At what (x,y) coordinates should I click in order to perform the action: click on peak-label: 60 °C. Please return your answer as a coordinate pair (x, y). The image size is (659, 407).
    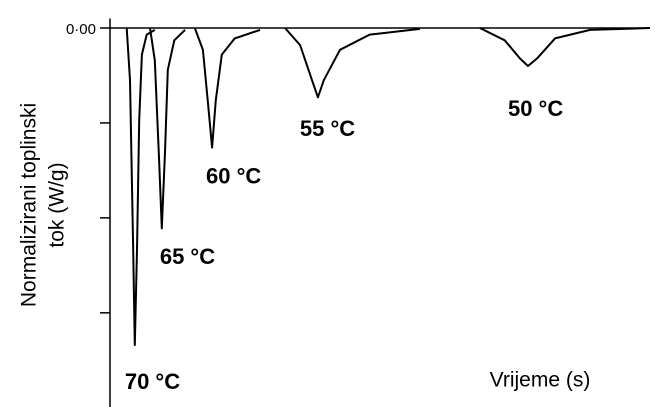
    Looking at the image, I should click on (233, 175).